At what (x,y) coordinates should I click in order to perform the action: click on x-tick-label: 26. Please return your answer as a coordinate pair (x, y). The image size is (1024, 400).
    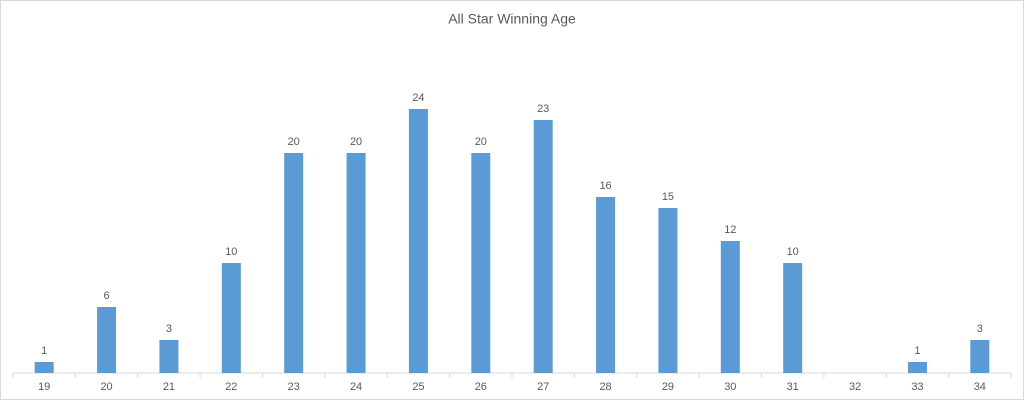
    Looking at the image, I should click on (481, 387).